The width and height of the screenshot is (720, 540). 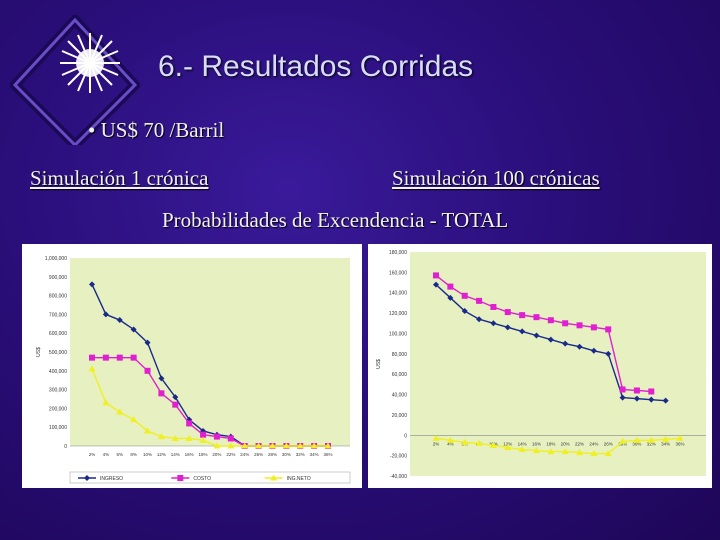 I want to click on chart-2-xtick-label: 24%, so click(x=593, y=443).